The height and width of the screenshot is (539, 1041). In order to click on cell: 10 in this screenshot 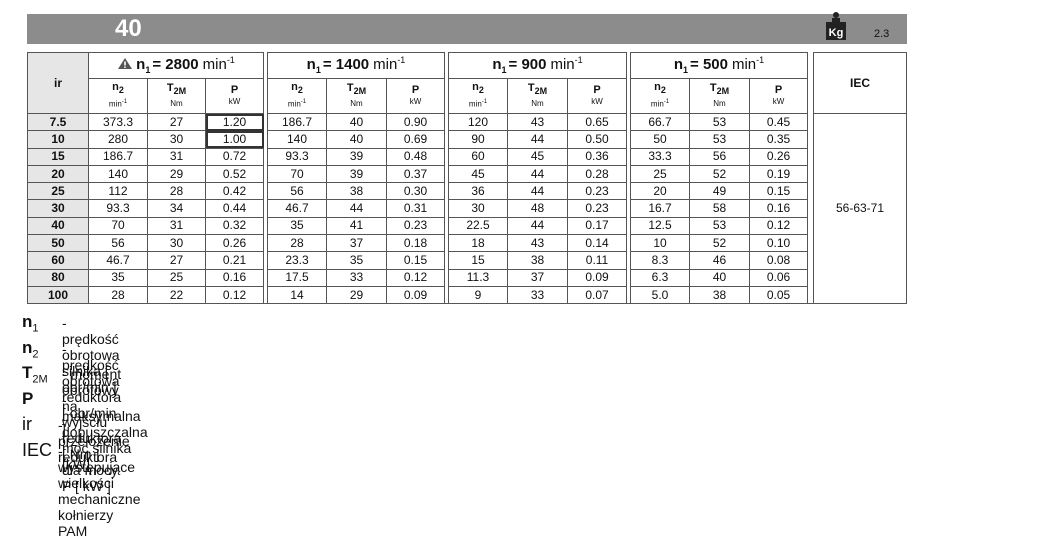, I will do `click(660, 243)`.